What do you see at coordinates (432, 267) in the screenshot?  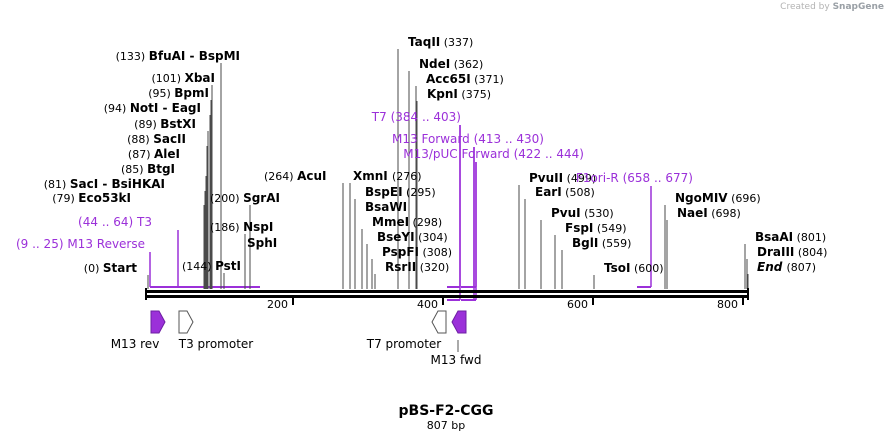 I see `site-position: (320)` at bounding box center [432, 267].